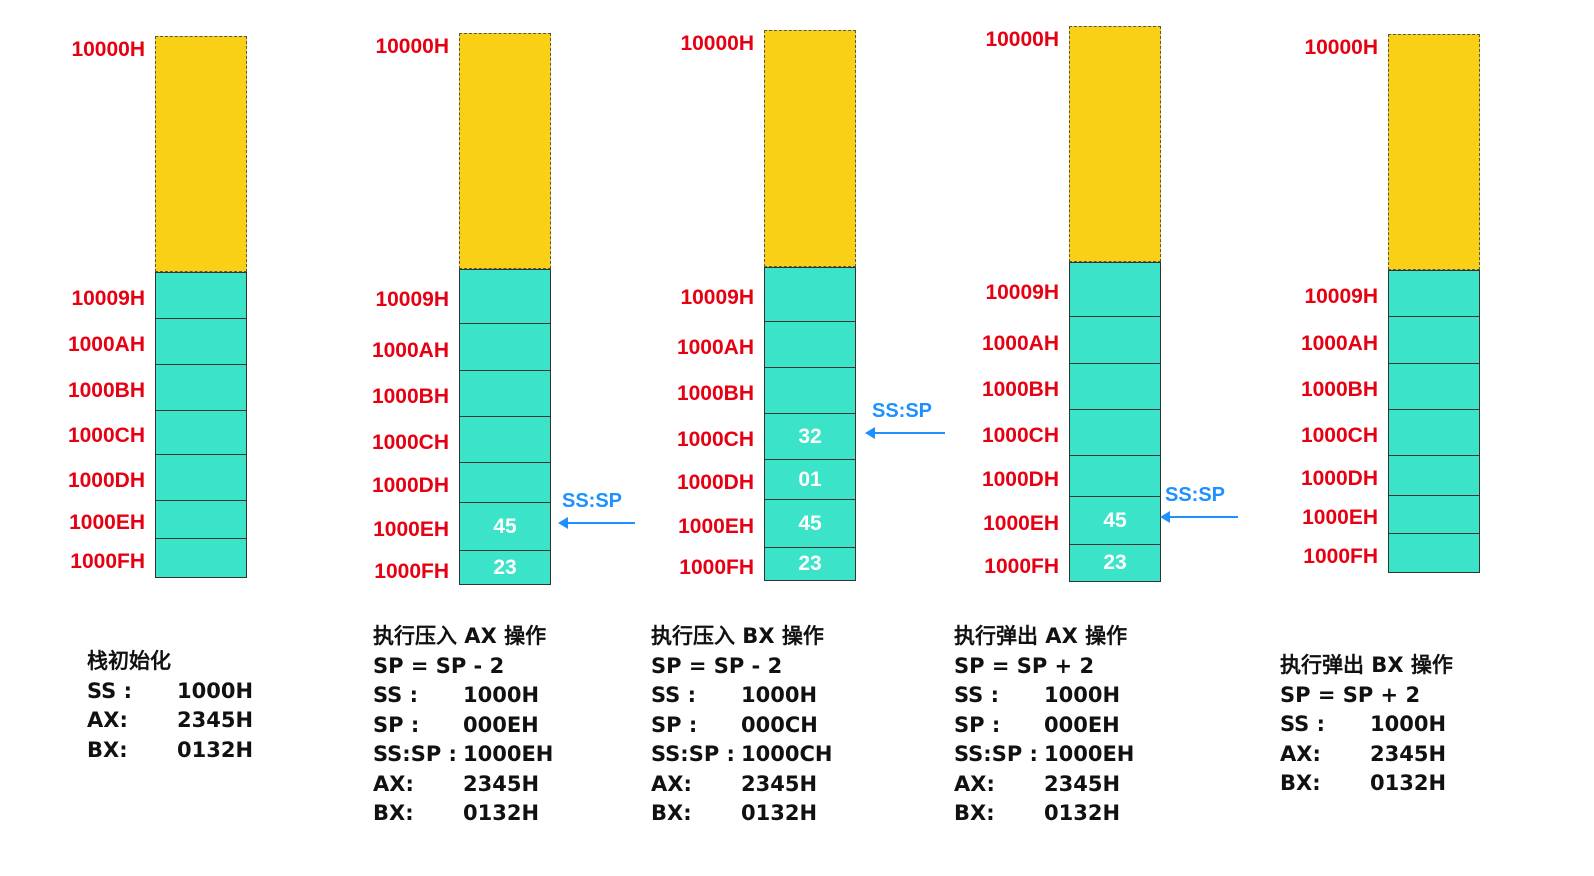 The image size is (1594, 876). Describe the element at coordinates (460, 636) in the screenshot. I see `operation-title: 执行压入 AX 操作` at that location.